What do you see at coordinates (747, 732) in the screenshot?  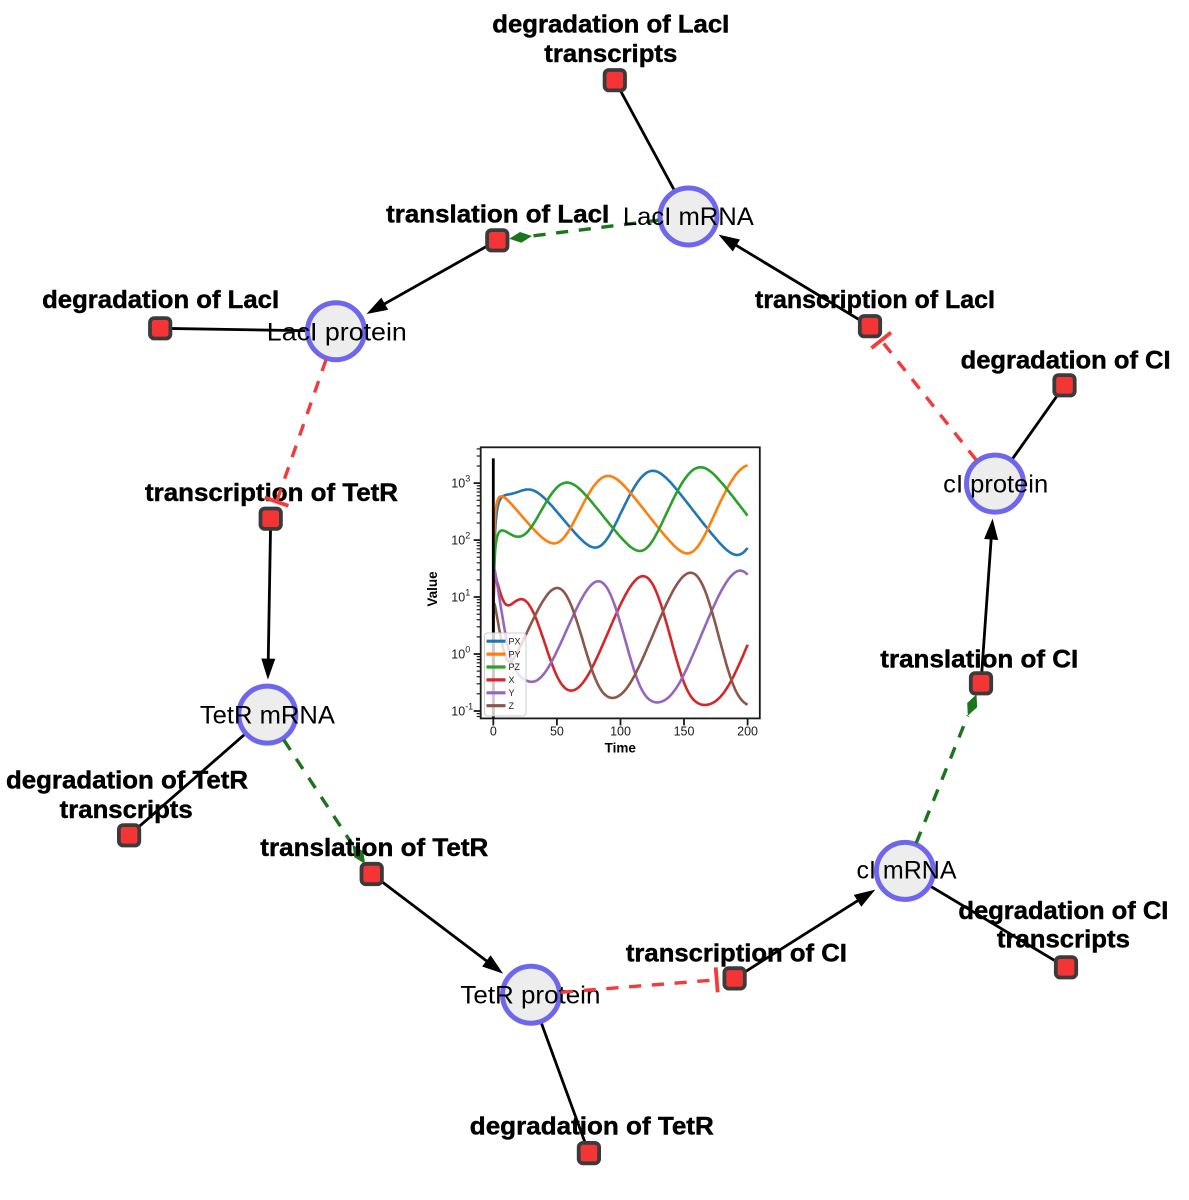 I see `svg-text: 200` at bounding box center [747, 732].